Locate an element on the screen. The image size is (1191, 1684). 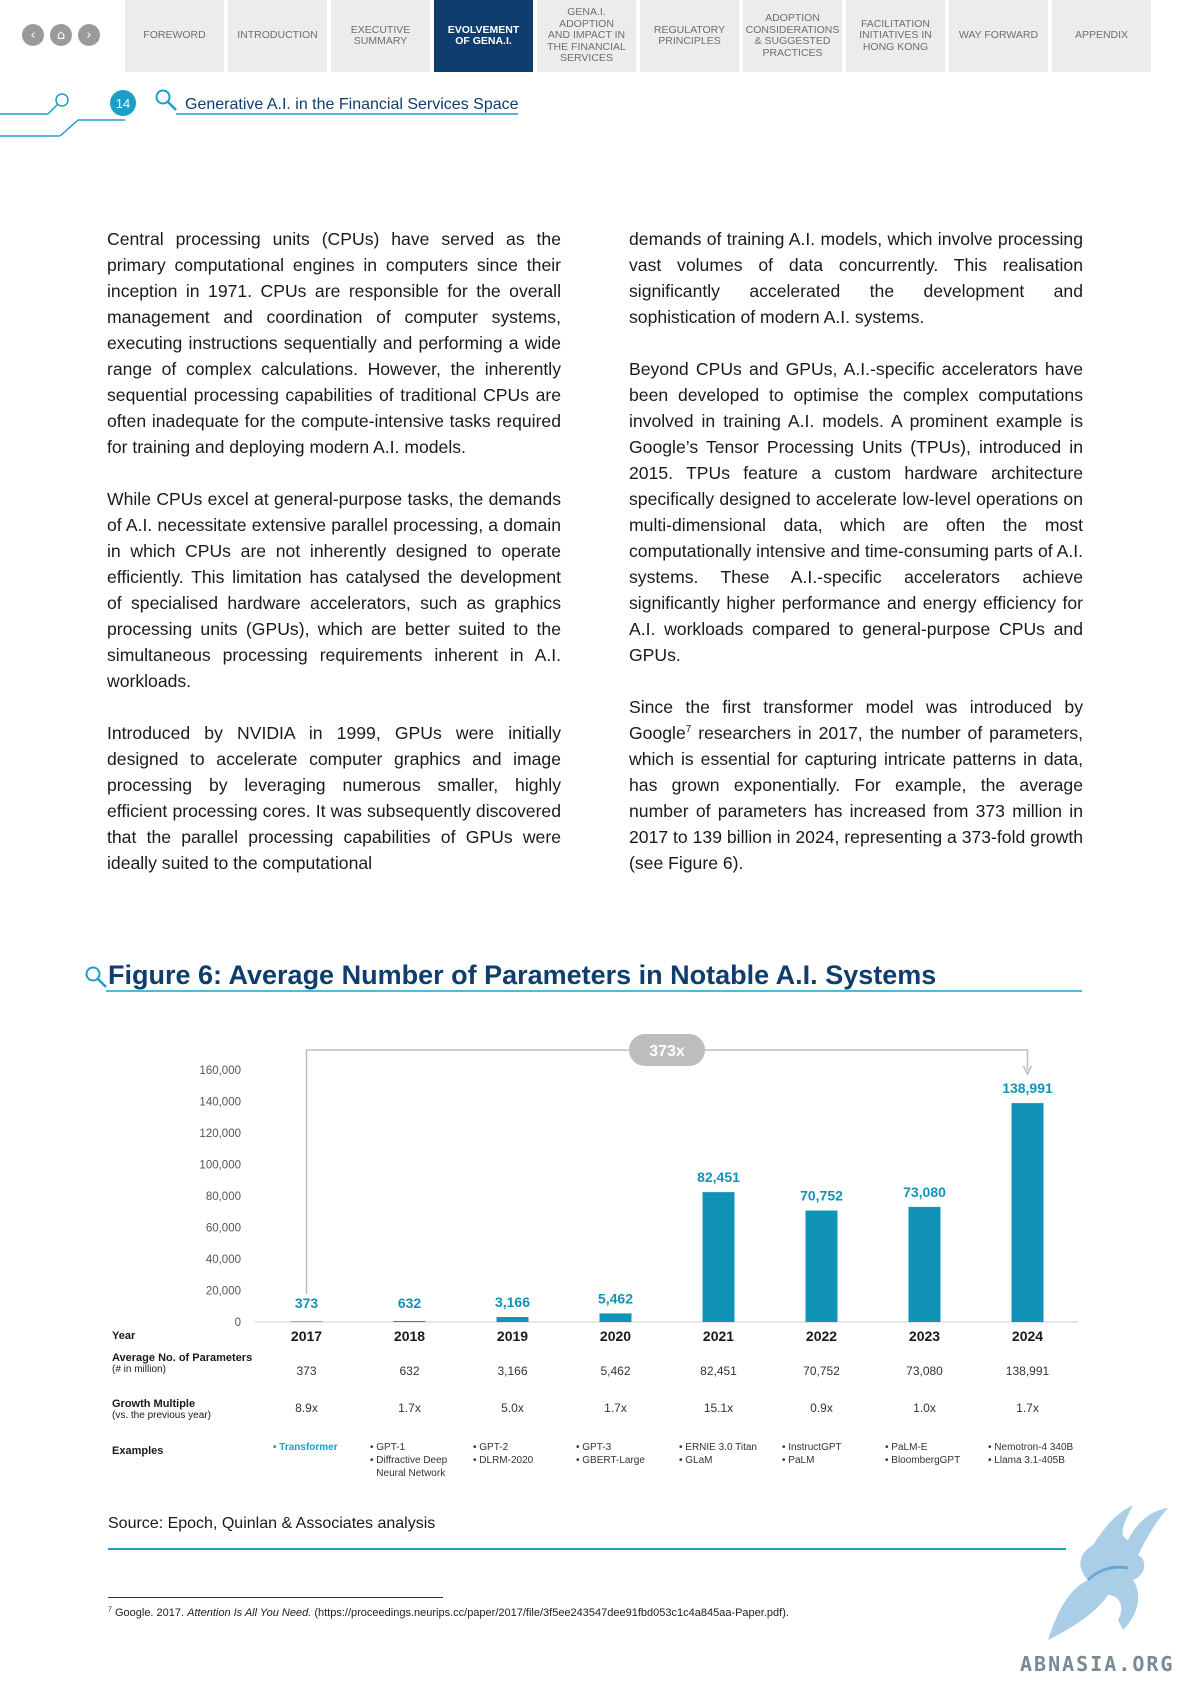
example-item: • Llama 3.1-405B is located at coordinates (1026, 1460).